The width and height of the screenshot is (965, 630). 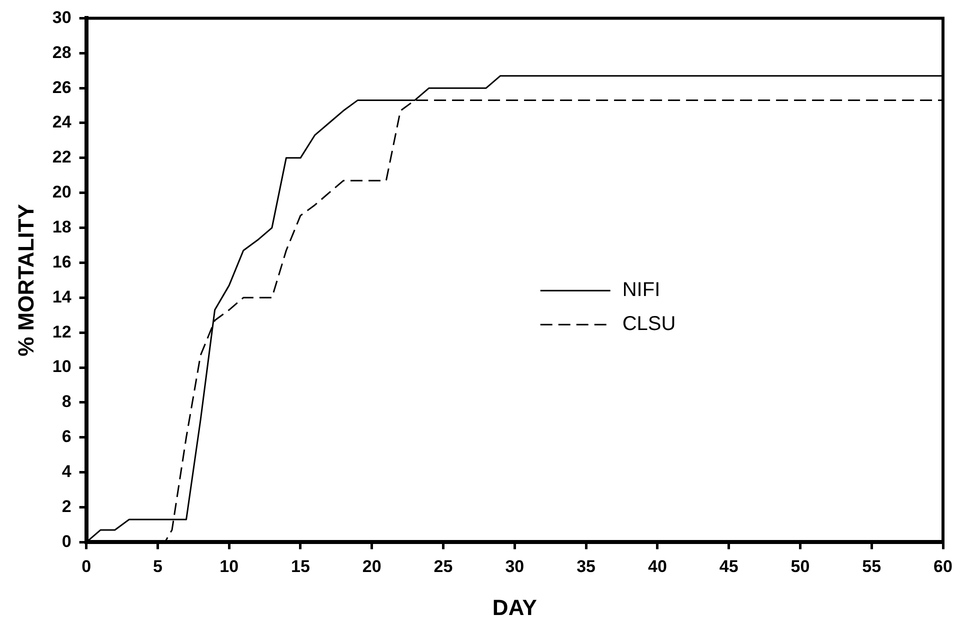 I want to click on x-tick-label: 25, so click(x=443, y=566).